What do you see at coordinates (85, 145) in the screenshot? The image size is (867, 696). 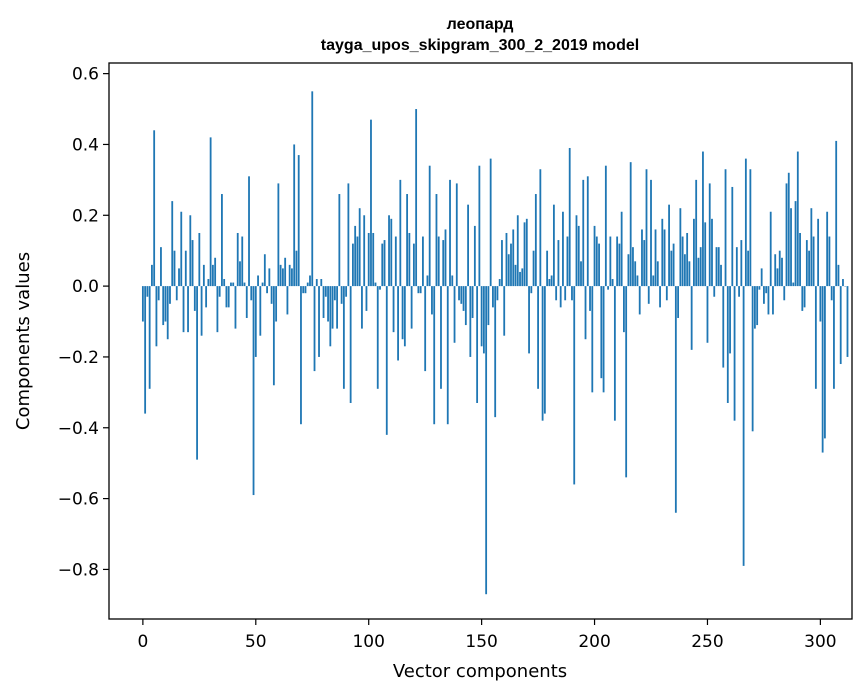 I see `y-tick-label: 0.4` at bounding box center [85, 145].